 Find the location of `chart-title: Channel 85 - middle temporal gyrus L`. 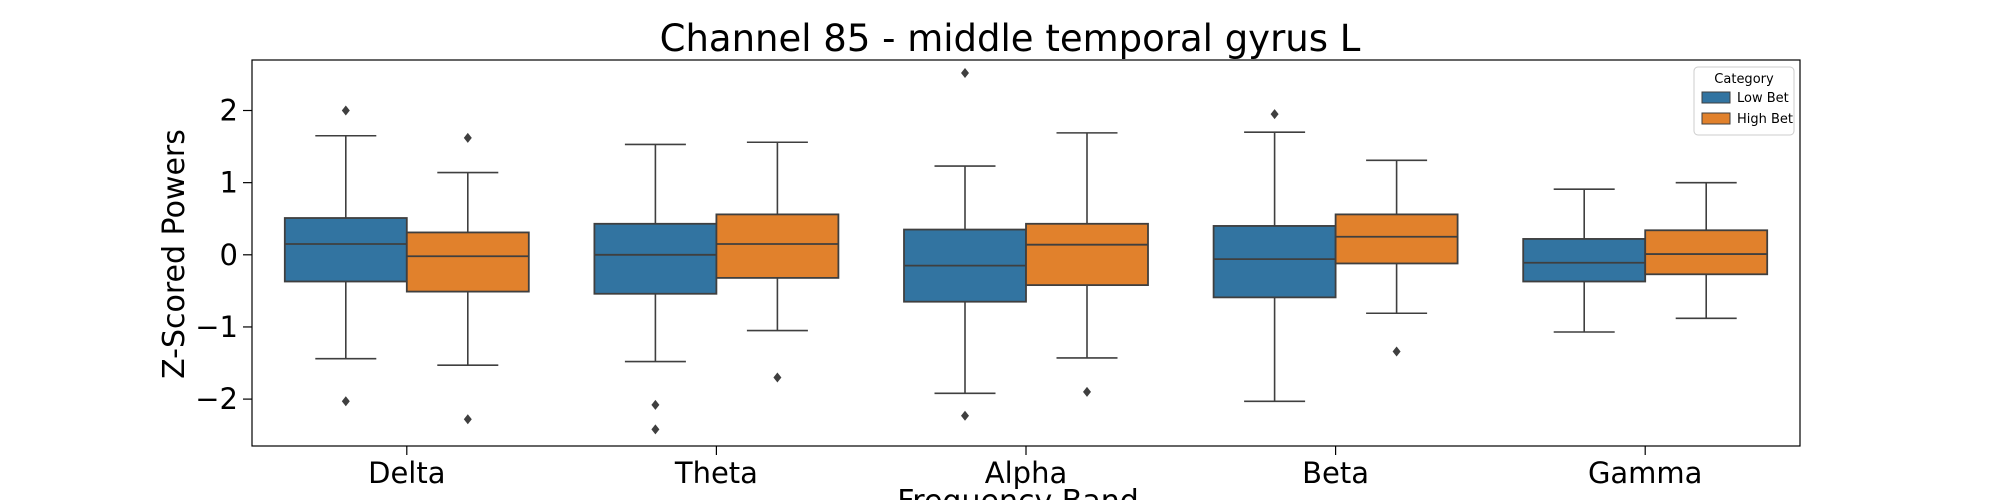

chart-title: Channel 85 - middle temporal gyrus L is located at coordinates (1010, 38).